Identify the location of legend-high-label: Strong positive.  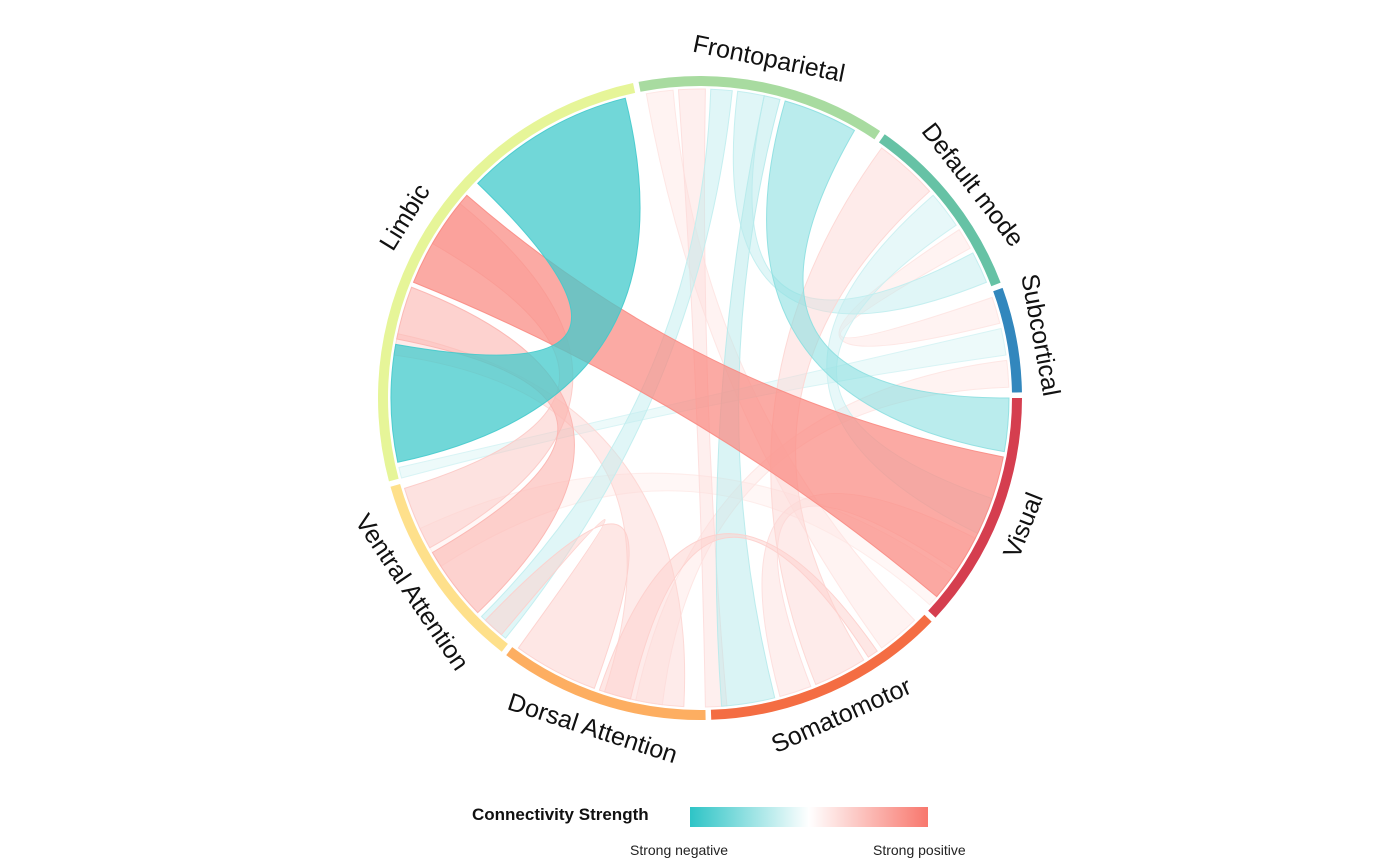
(919, 850).